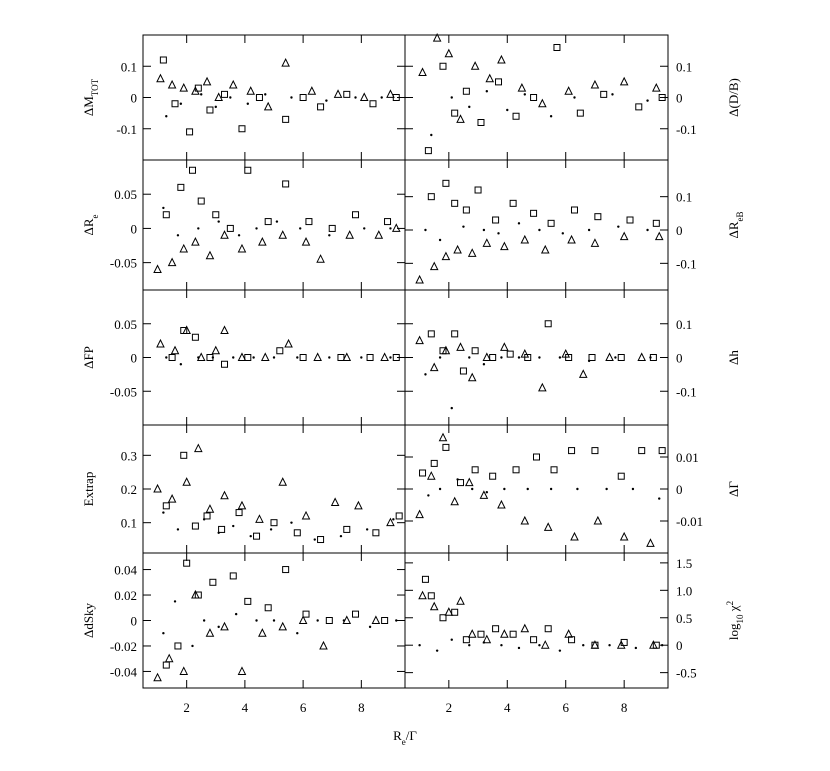 This screenshot has width=830, height=771. Describe the element at coordinates (679, 489) in the screenshot. I see `y-tick-label: 0` at that location.